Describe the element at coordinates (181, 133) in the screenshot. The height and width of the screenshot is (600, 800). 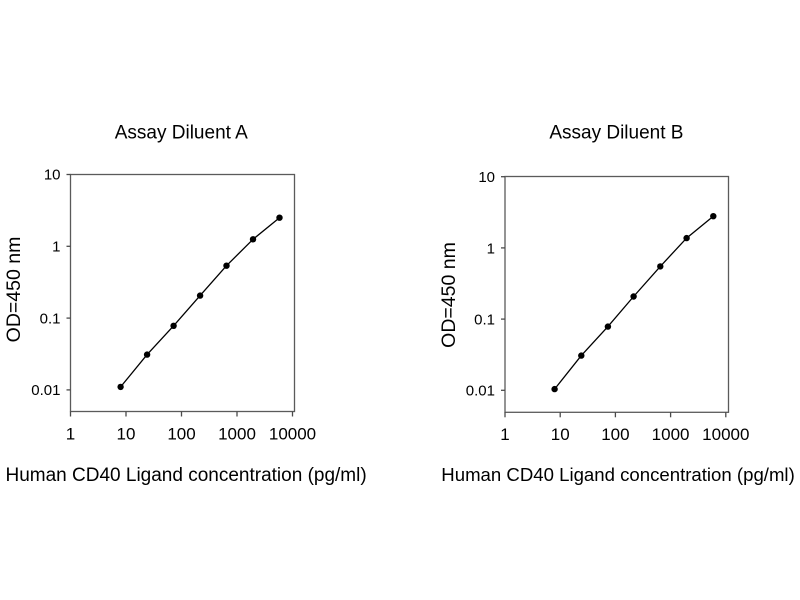
I see `svg-text: Assay Diluent A` at that location.